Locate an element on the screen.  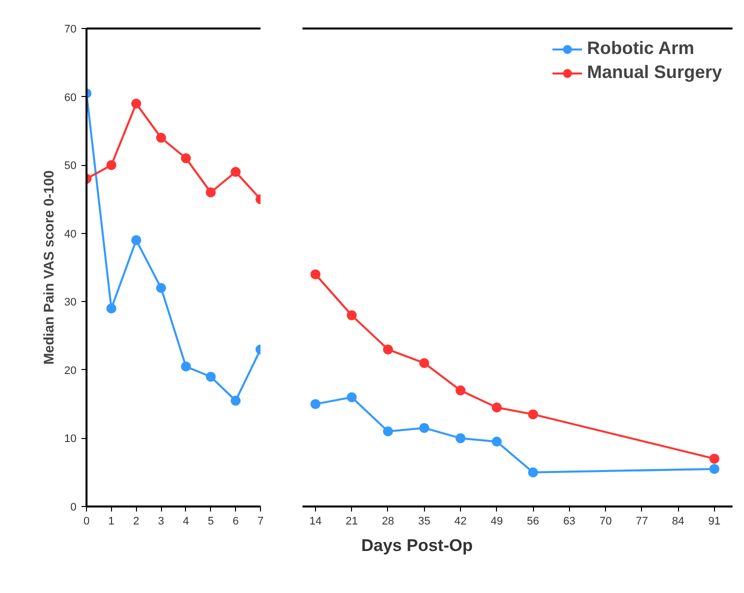
x-tick-label: 77 is located at coordinates (642, 522).